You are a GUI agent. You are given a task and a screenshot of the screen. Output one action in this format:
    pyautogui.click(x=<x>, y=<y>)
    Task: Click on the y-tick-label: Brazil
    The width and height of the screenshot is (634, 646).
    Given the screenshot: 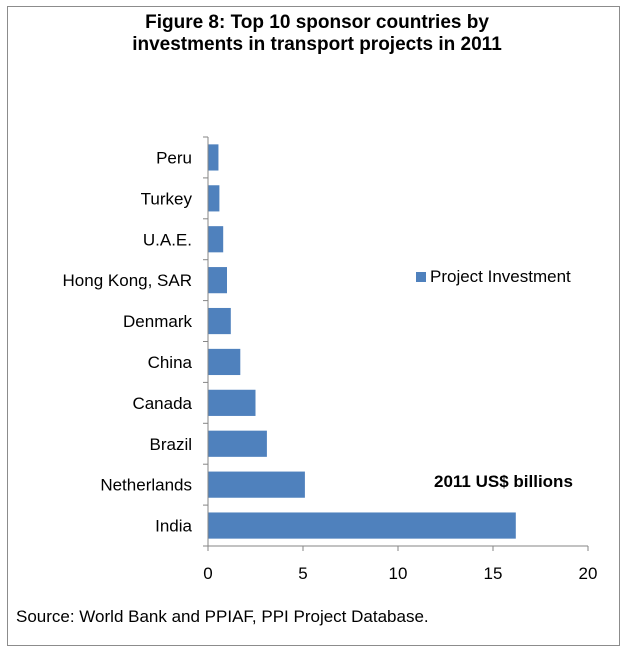 What is the action you would take?
    pyautogui.click(x=170, y=444)
    